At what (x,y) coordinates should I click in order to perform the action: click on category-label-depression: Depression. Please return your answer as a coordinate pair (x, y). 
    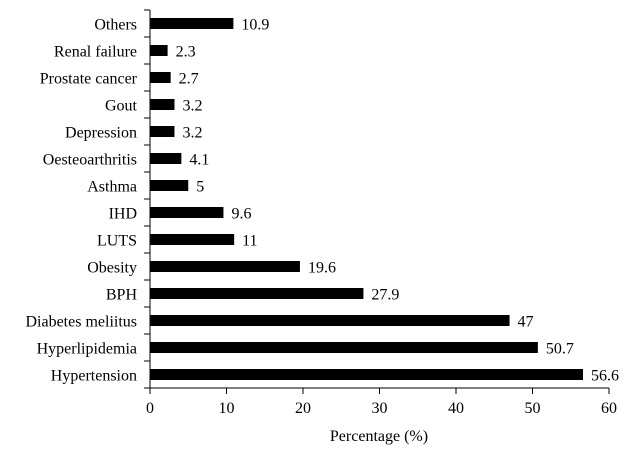
    Looking at the image, I should click on (101, 133).